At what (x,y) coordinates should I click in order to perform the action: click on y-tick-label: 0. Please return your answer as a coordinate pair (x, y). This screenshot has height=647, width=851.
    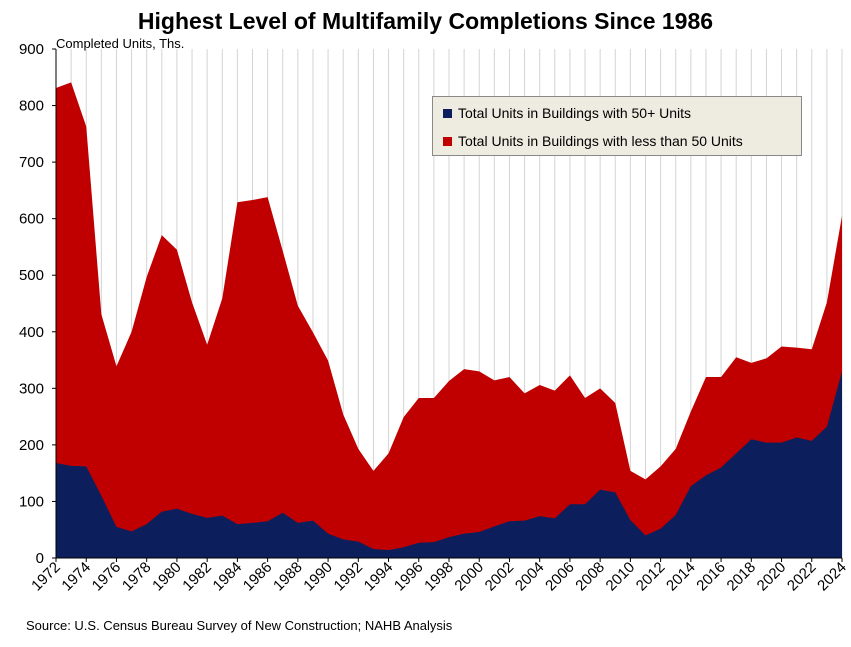
    Looking at the image, I should click on (40, 558).